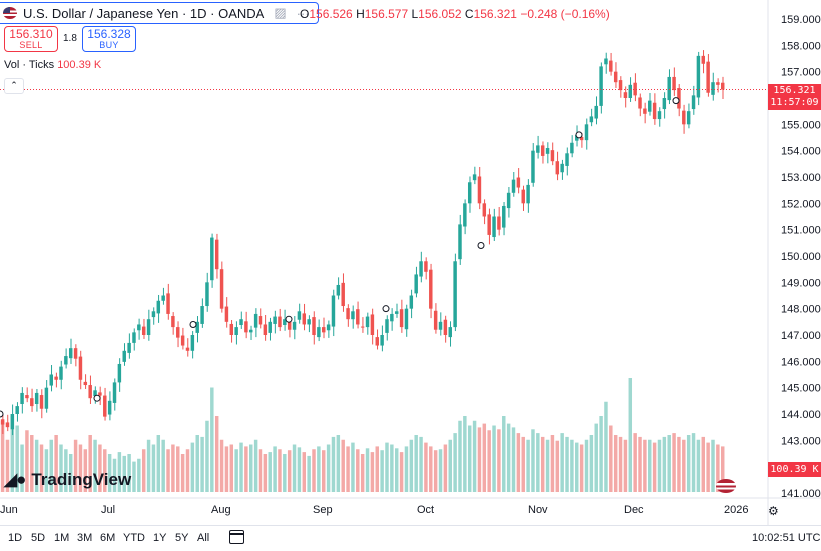 Image resolution: width=821 pixels, height=551 pixels. I want to click on calendar-icon, so click(236, 537).